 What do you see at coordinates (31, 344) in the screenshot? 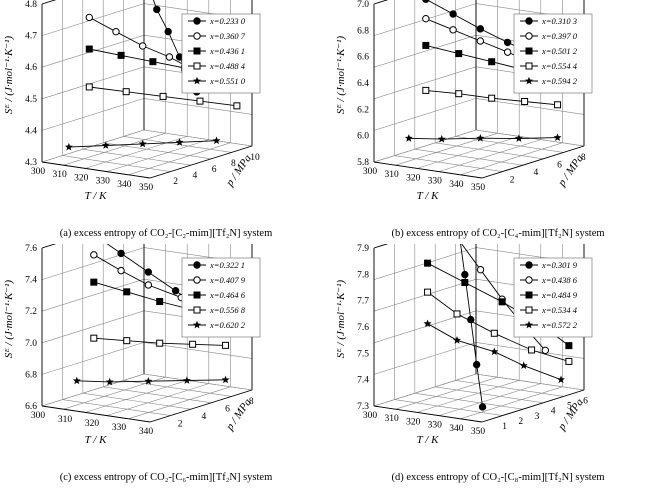
I see `z-tick-label: 7.0` at bounding box center [31, 344].